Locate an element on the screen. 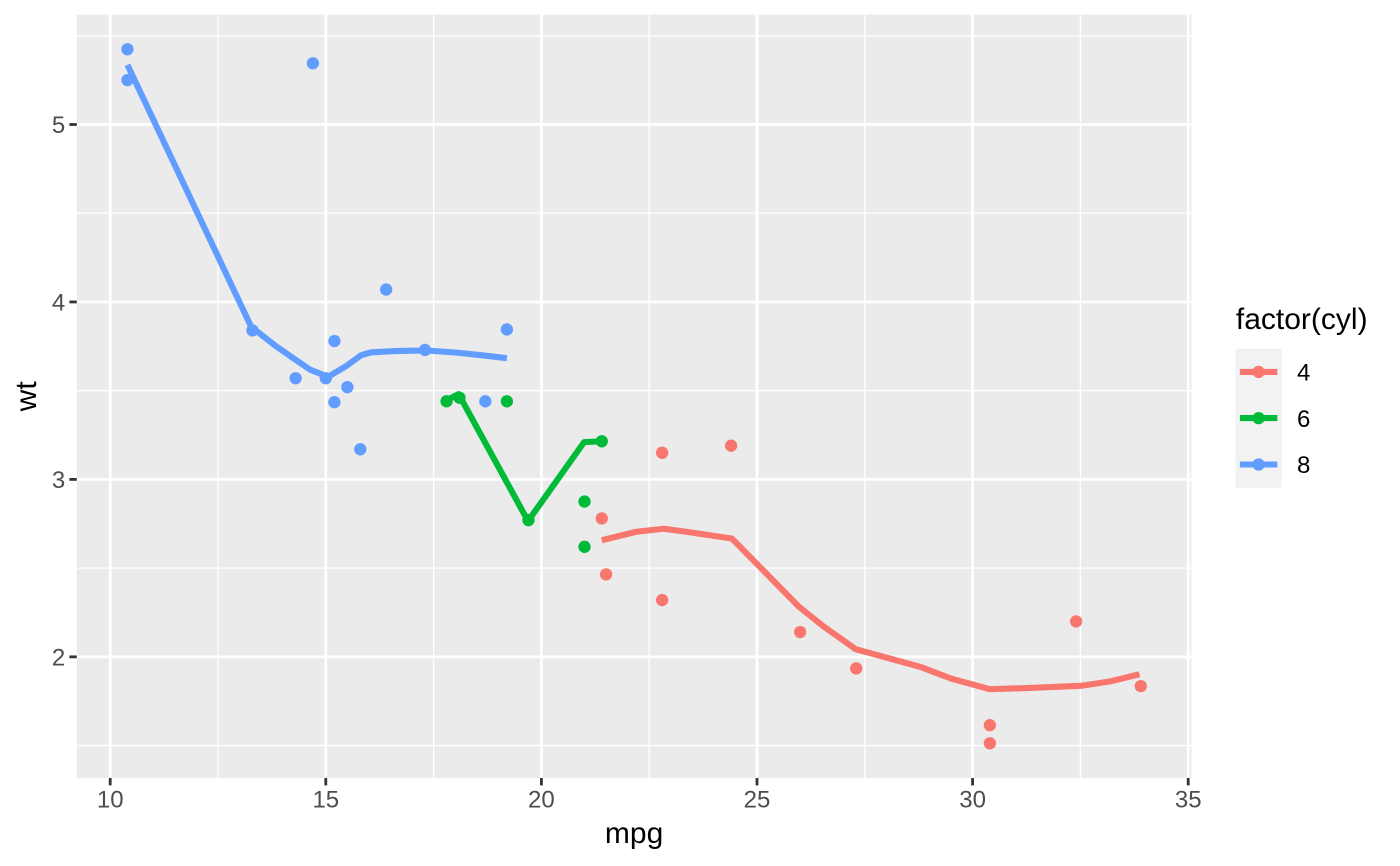 Image resolution: width=1400 pixels, height=866 pixels. svg-text: 6 is located at coordinates (1303, 419).